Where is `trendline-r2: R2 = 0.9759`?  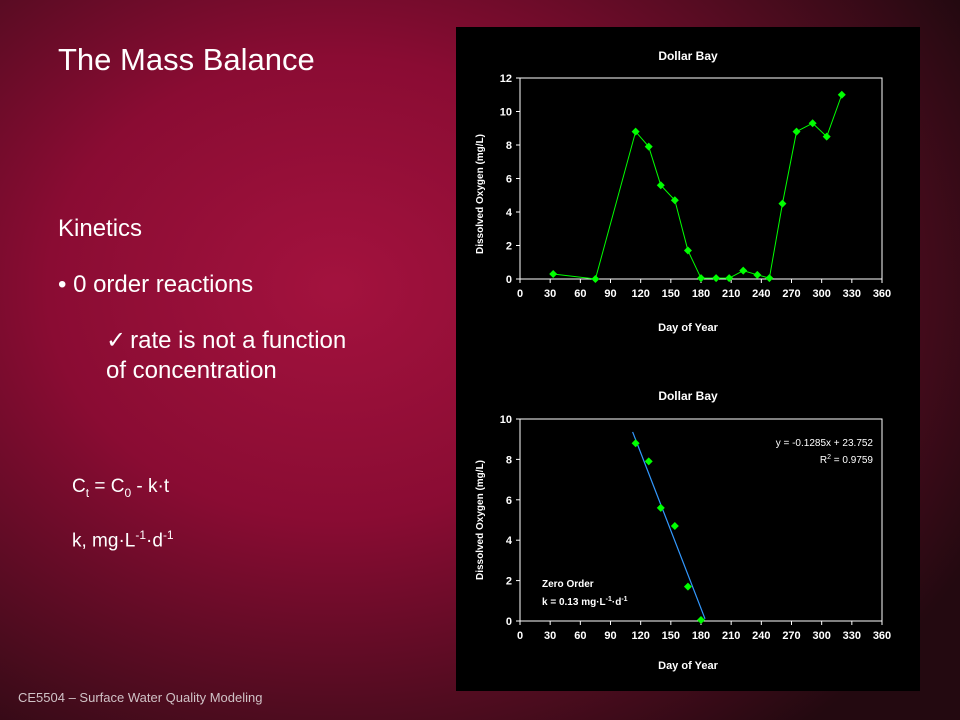
trendline-r2: R2 = 0.9759 is located at coordinates (847, 460).